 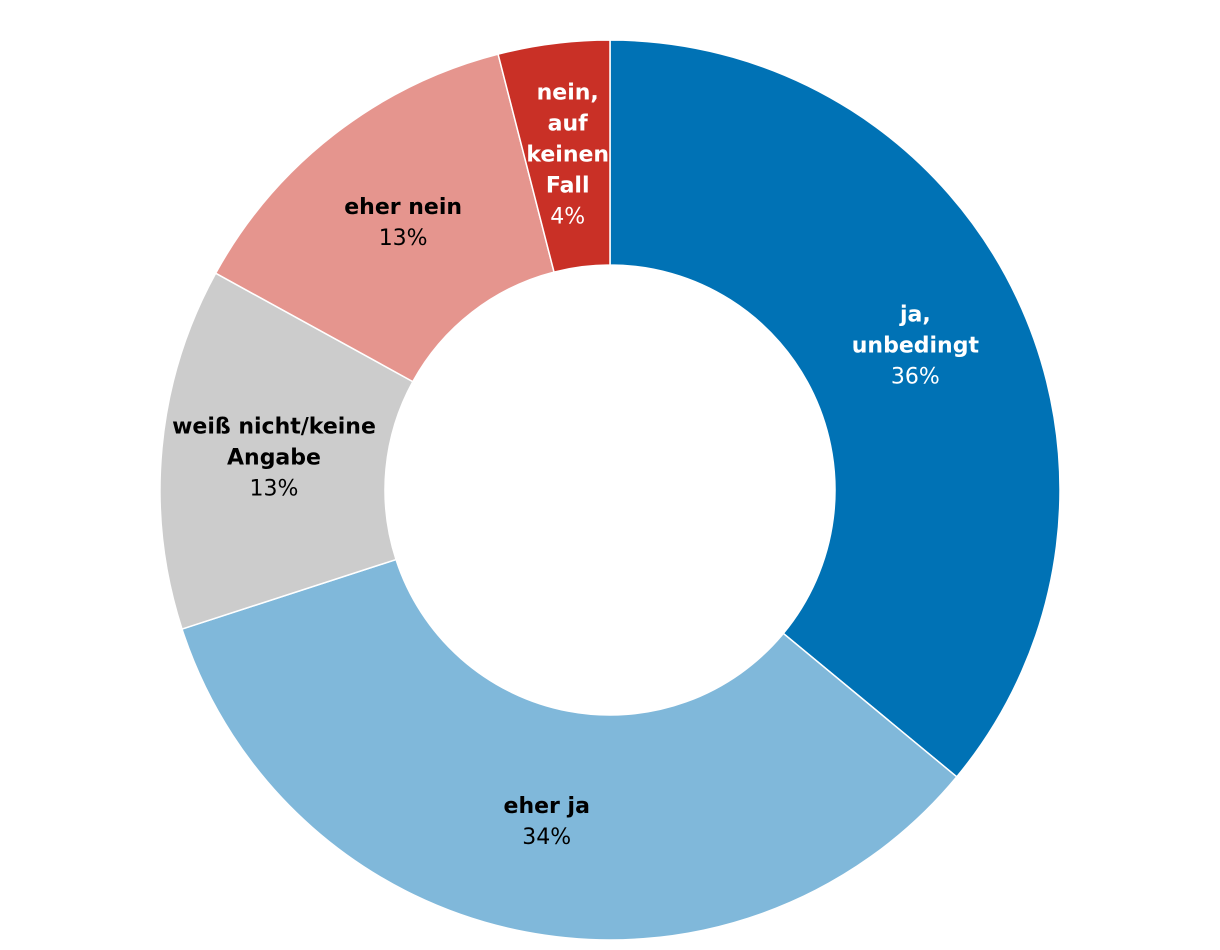 What do you see at coordinates (568, 139) in the screenshot?
I see `category-label: nein, auf keinen Fall` at bounding box center [568, 139].